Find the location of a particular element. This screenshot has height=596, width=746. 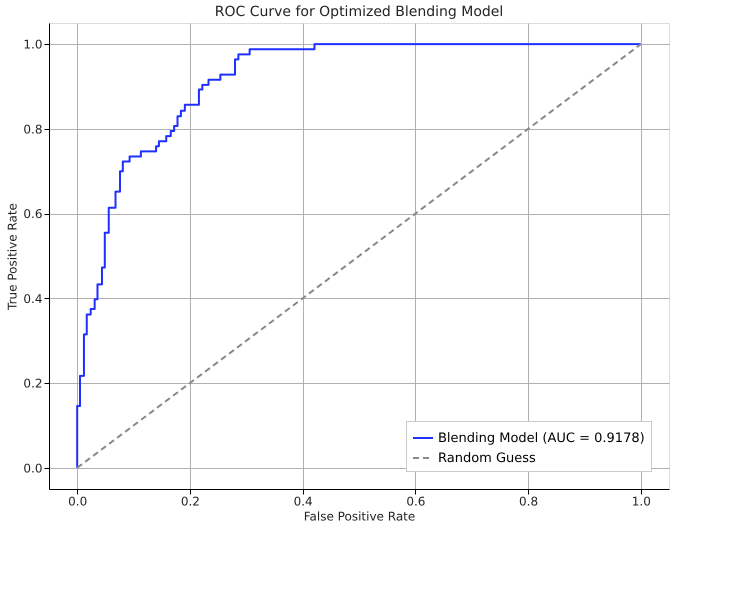

x-tick-label: 0.0 is located at coordinates (78, 501).